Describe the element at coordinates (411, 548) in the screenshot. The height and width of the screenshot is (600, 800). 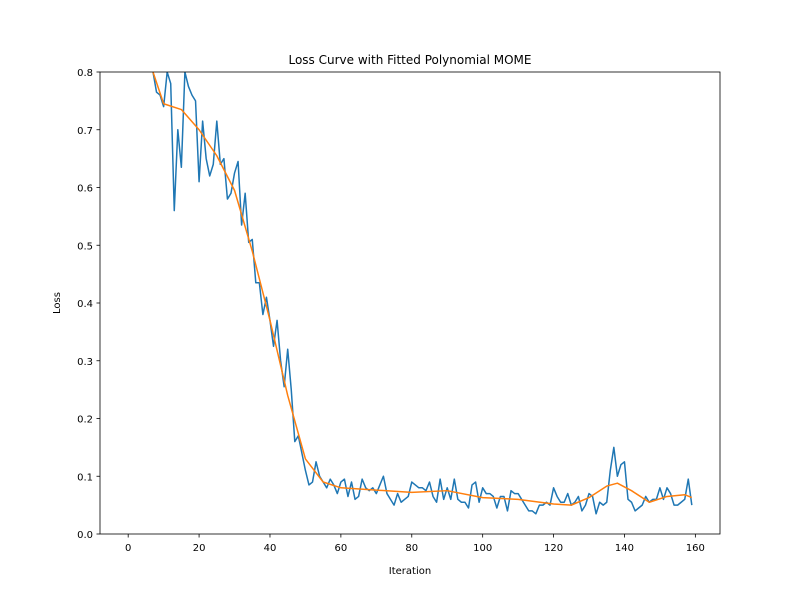
I see `x-tick-label: 80` at that location.